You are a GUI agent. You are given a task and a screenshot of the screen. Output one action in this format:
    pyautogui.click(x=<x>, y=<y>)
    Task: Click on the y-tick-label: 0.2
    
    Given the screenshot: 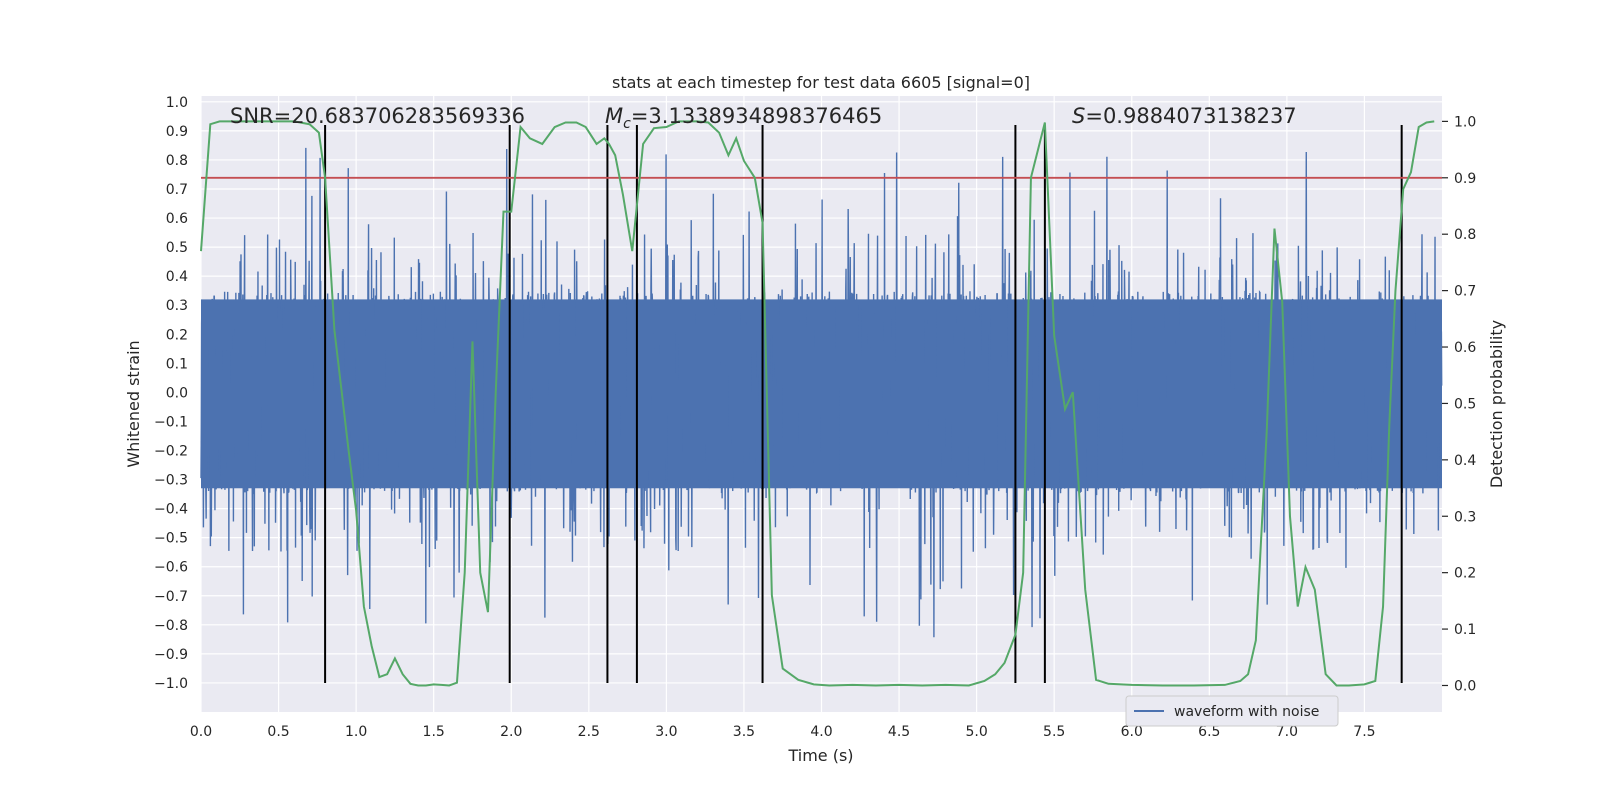 What is the action you would take?
    pyautogui.click(x=177, y=335)
    